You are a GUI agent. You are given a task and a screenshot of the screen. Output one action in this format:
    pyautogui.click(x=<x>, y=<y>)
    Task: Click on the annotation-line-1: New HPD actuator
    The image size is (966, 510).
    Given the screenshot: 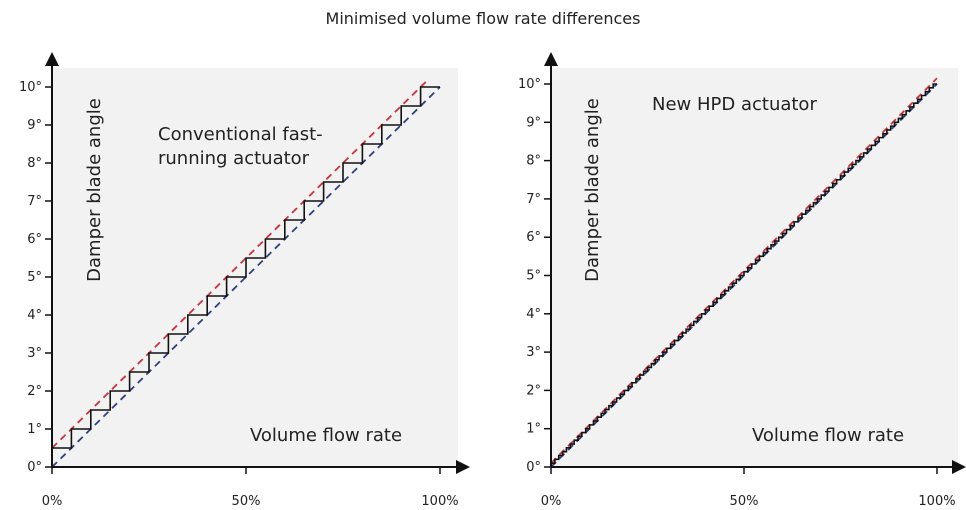 What is the action you would take?
    pyautogui.click(x=734, y=104)
    